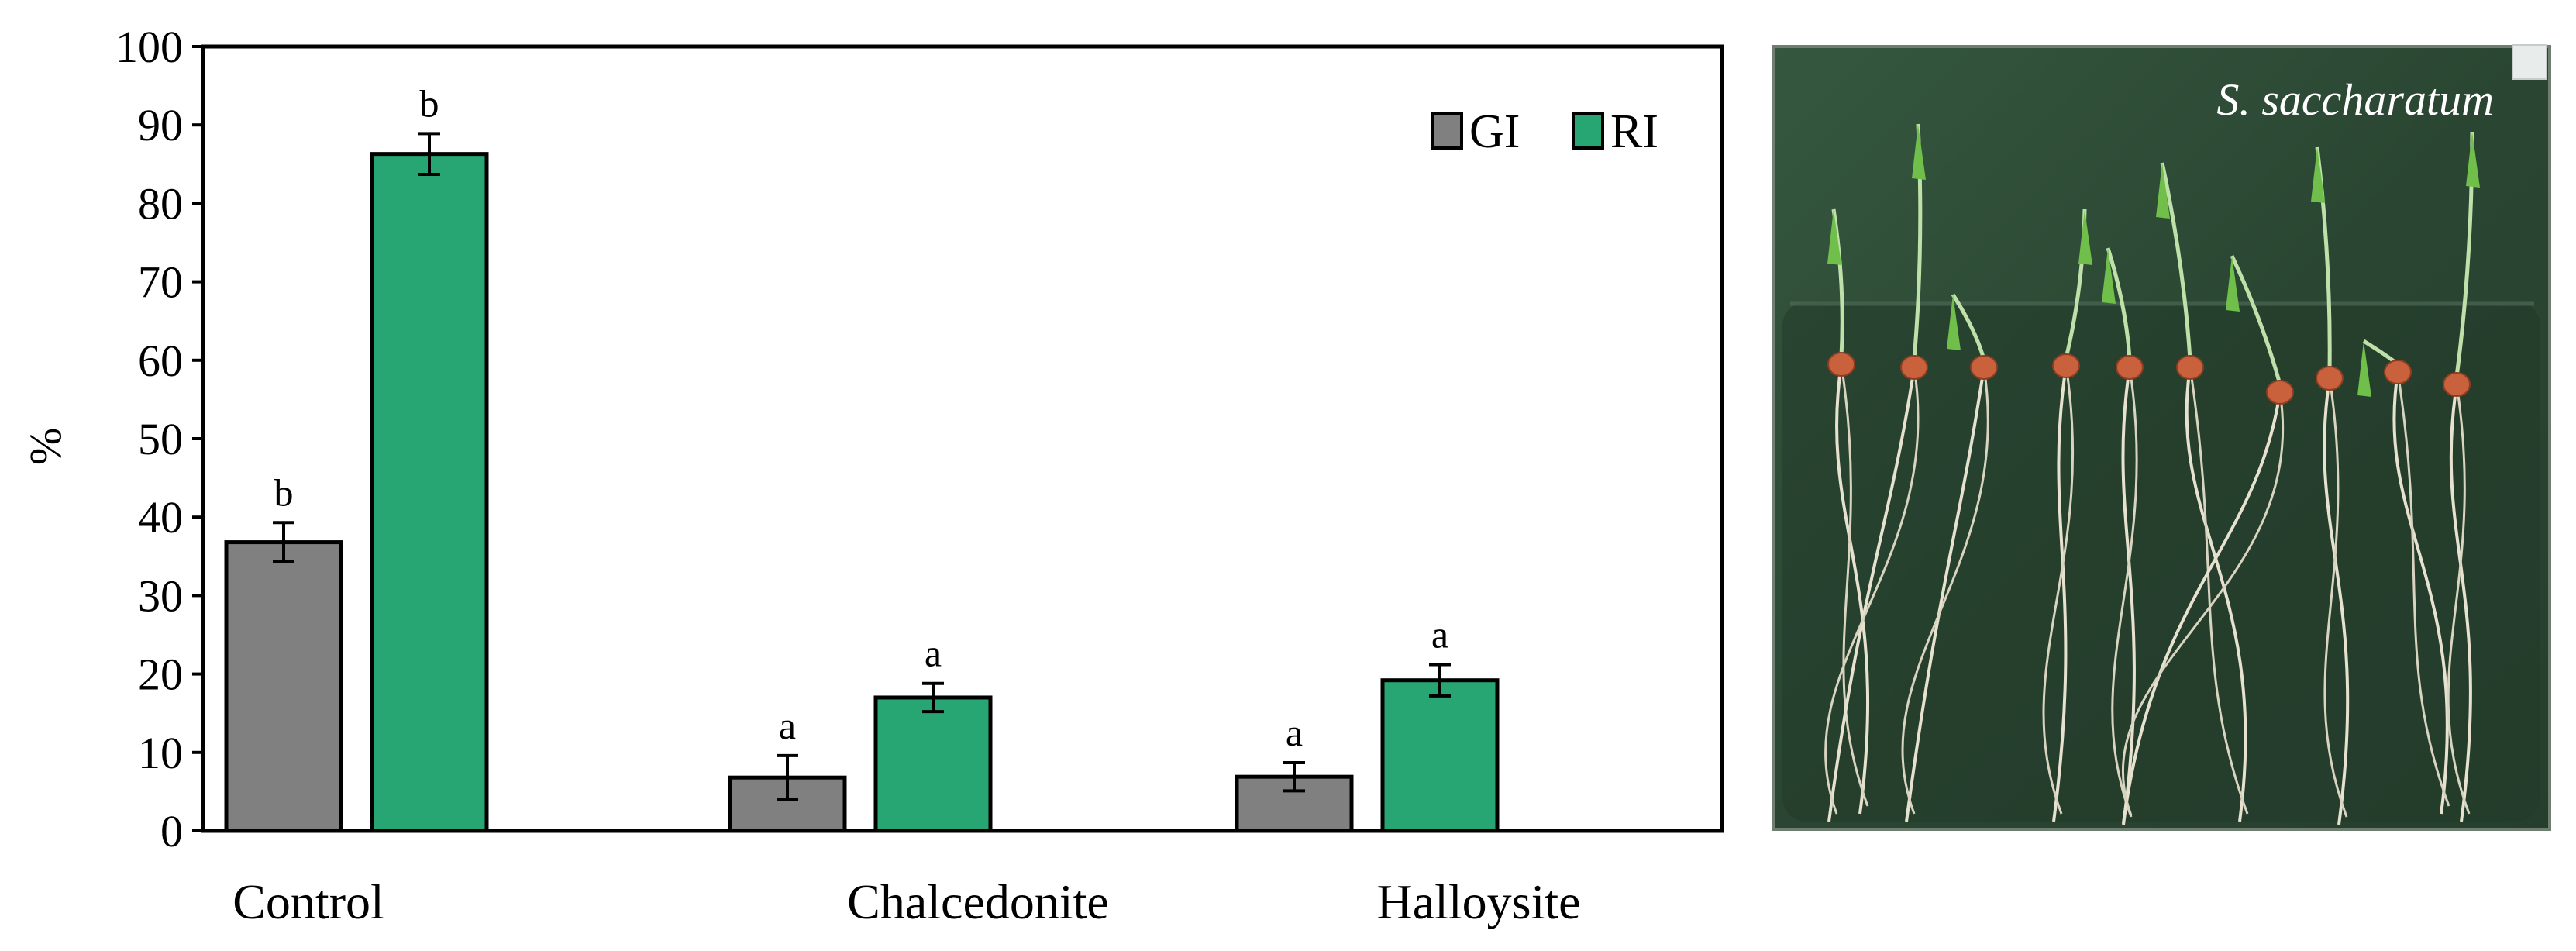 The height and width of the screenshot is (951, 2576). Describe the element at coordinates (160, 203) in the screenshot. I see `y-tick-label: 80` at that location.